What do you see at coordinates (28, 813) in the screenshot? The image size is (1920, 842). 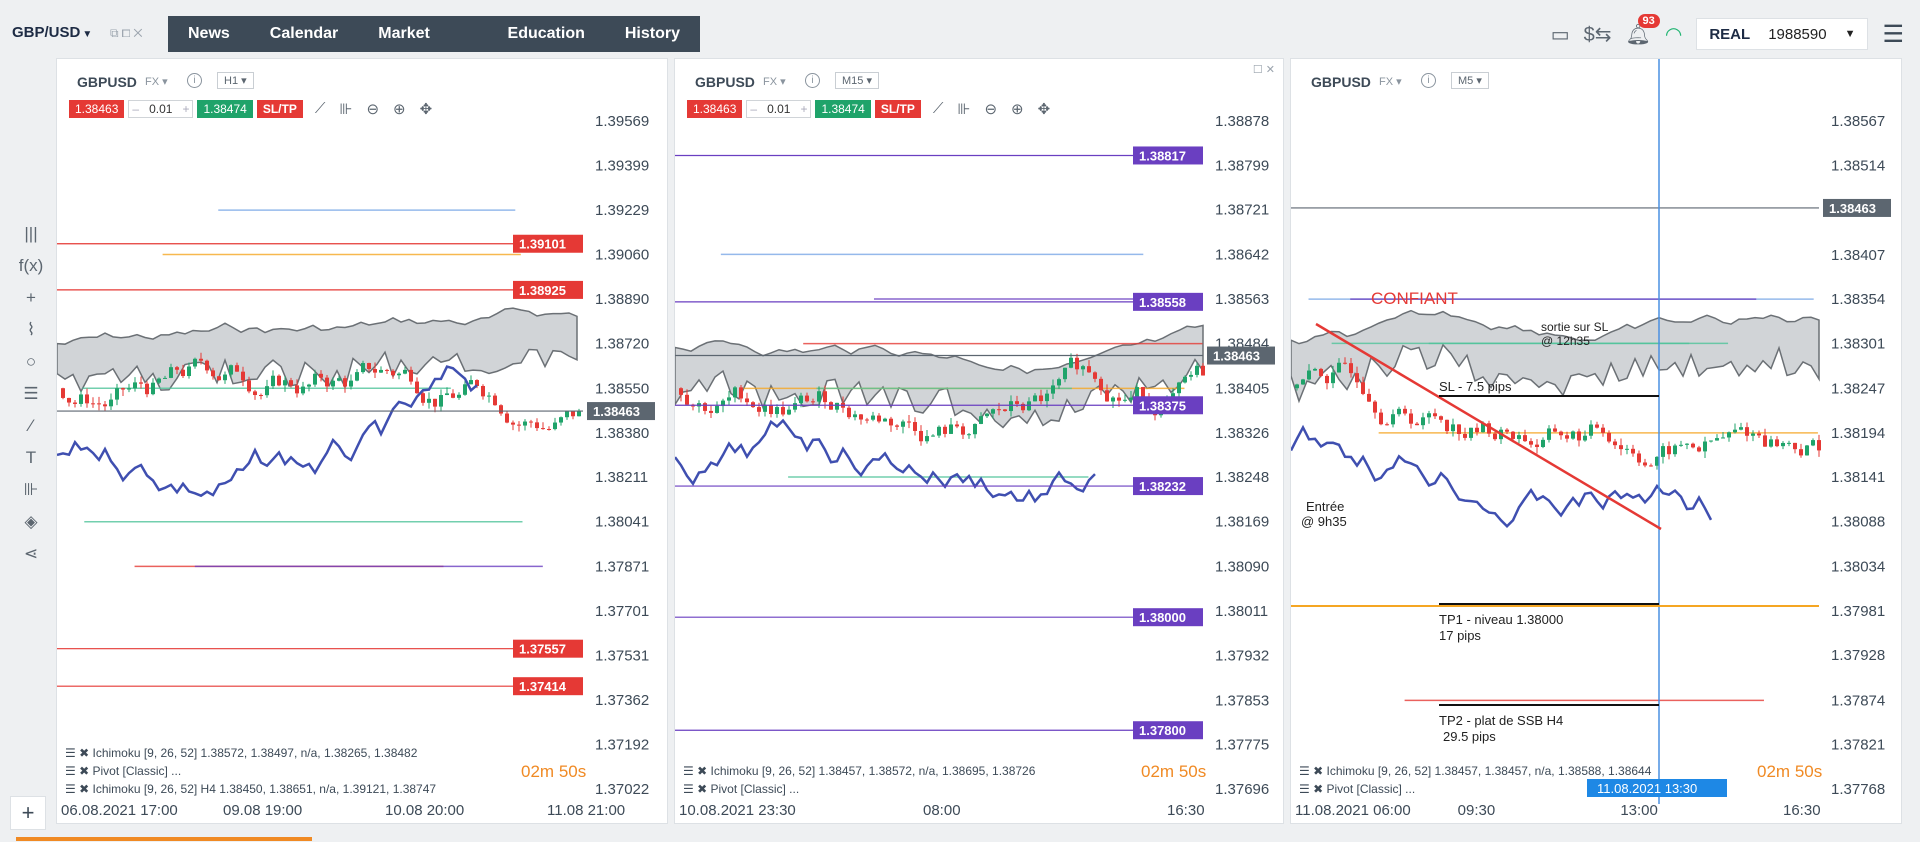 I see `add-chart-button: +` at bounding box center [28, 813].